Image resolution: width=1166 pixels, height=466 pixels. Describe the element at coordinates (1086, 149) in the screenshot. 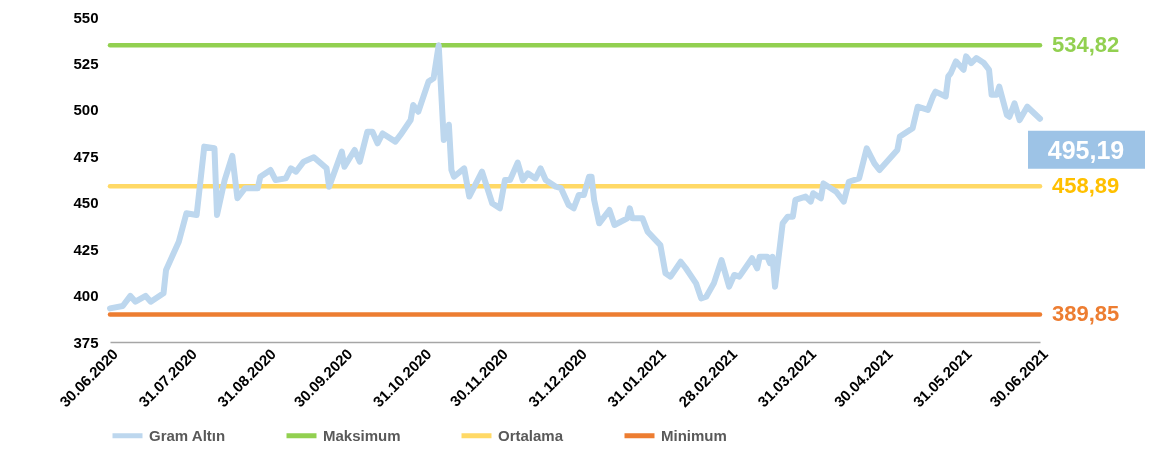

I see `annotation: 495,19` at that location.